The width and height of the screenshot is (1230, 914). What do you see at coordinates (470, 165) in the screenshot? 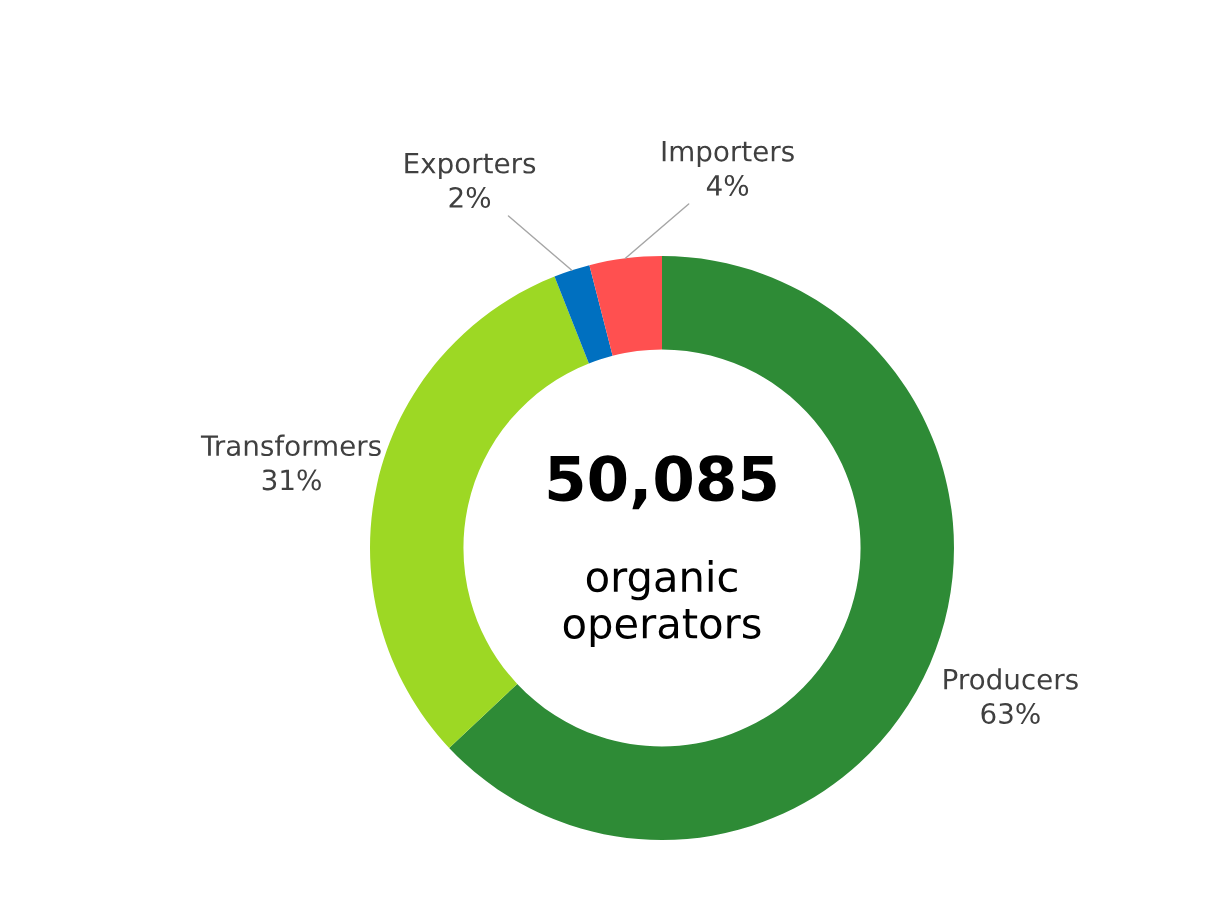
I see `slice-label: Exporters` at bounding box center [470, 165].